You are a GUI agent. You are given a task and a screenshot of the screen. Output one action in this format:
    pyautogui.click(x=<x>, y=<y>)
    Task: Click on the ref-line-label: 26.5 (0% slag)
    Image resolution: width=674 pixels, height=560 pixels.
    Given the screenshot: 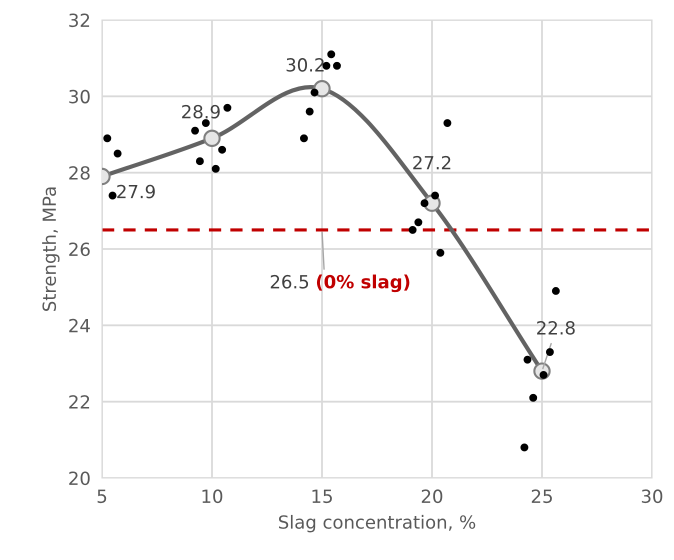 What is the action you would take?
    pyautogui.click(x=340, y=283)
    